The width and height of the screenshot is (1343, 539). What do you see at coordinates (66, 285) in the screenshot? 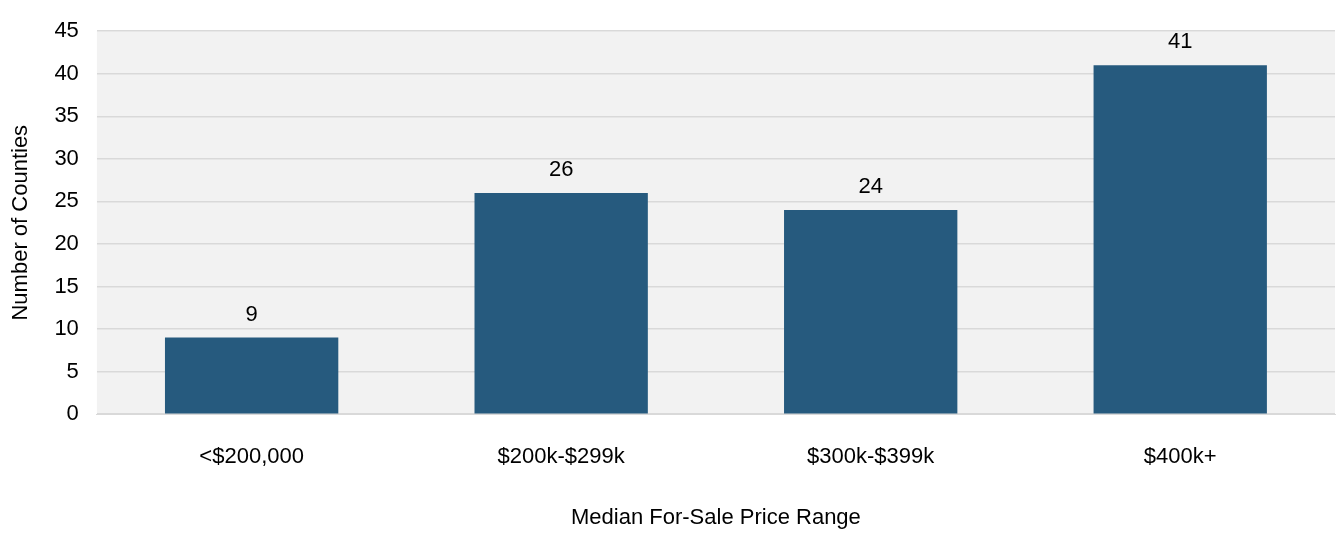
I see `y-tick-label: 15` at bounding box center [66, 285].